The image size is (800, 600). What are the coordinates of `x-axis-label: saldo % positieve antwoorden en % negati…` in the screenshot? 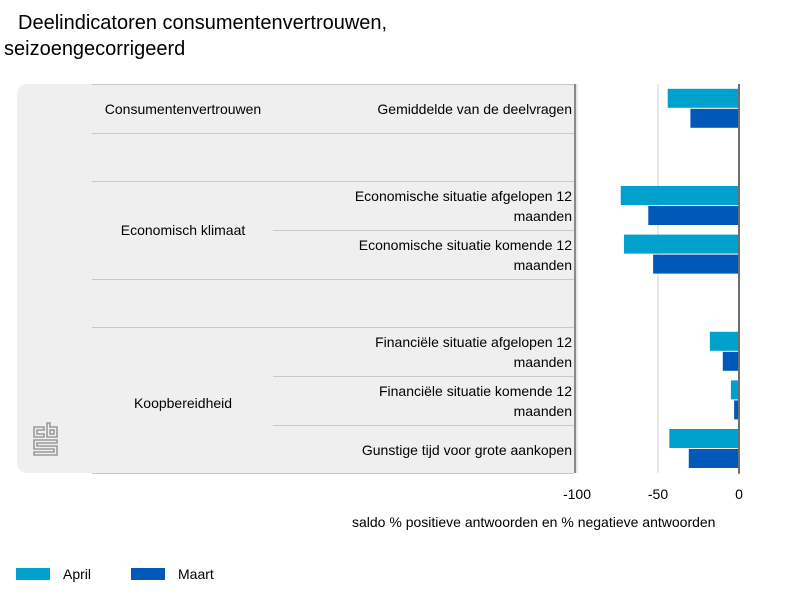 It's located at (534, 522).